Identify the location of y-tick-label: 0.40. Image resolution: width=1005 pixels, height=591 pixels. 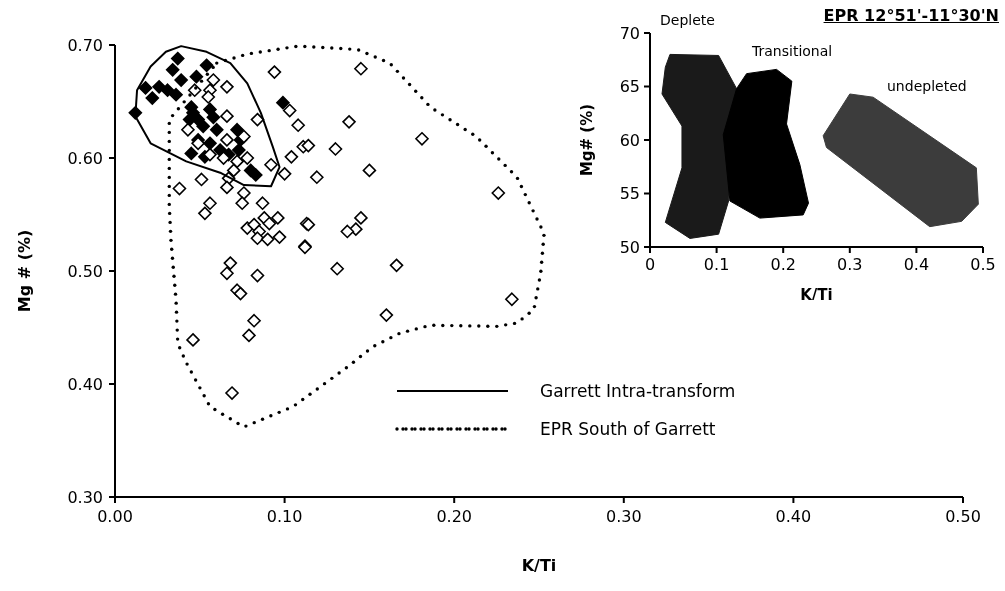
(85, 384).